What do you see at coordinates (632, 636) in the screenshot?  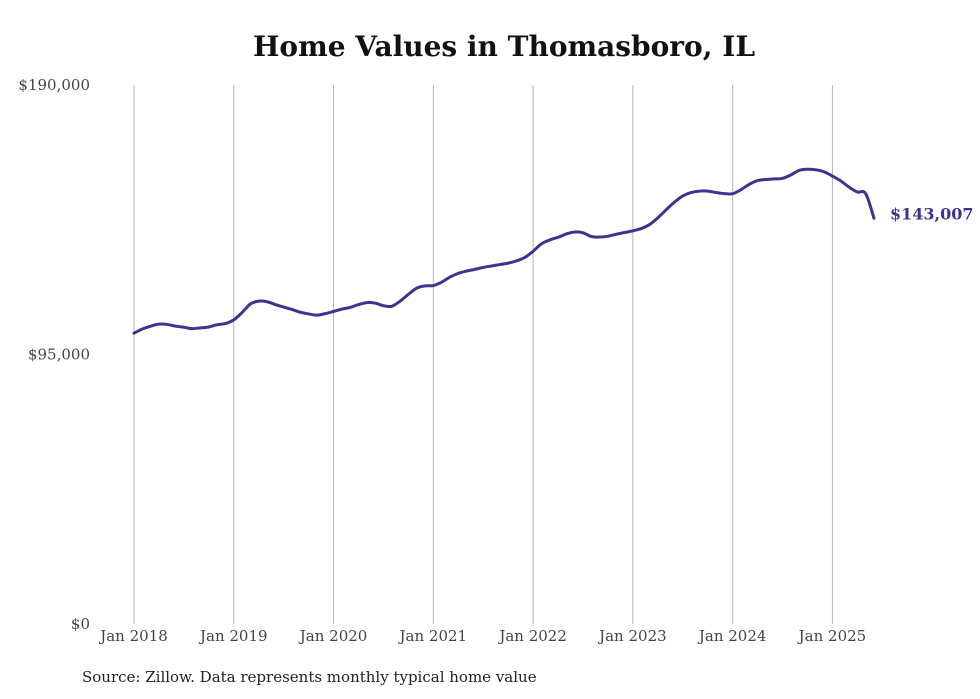 I see `x-tick-label: Jan 2023` at bounding box center [632, 636].